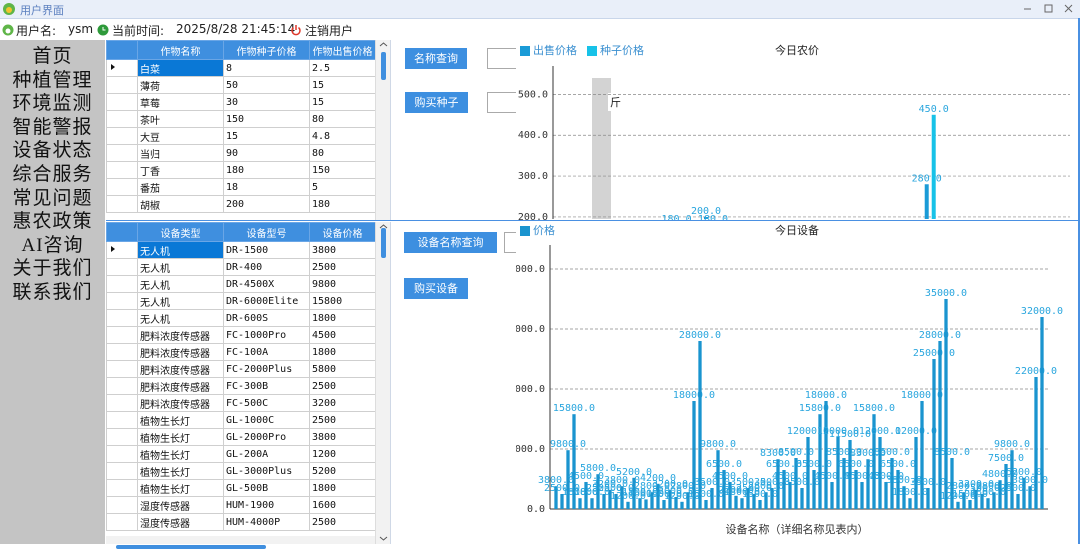 The width and height of the screenshot is (1080, 555). I want to click on nav-item: 环境监测, so click(52, 104).